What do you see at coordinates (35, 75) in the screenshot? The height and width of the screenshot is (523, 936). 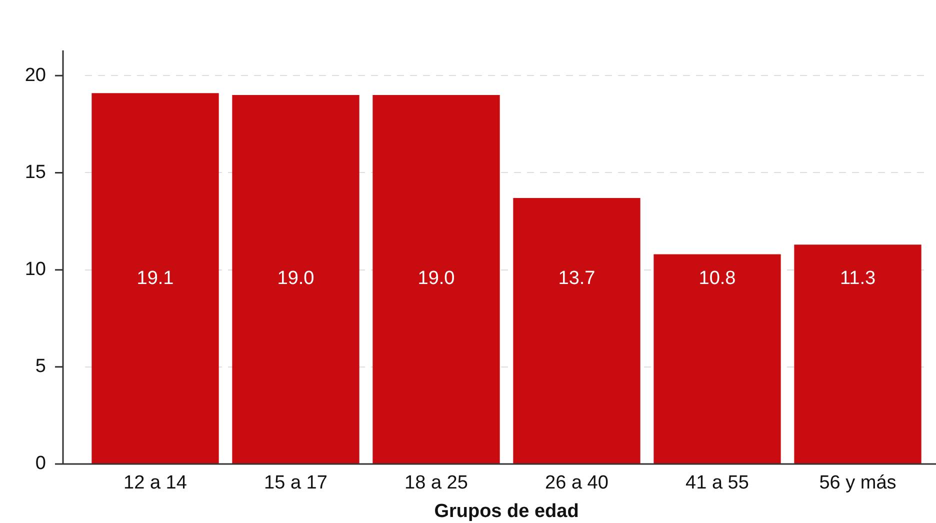 I see `y-tick-label: 20` at bounding box center [35, 75].